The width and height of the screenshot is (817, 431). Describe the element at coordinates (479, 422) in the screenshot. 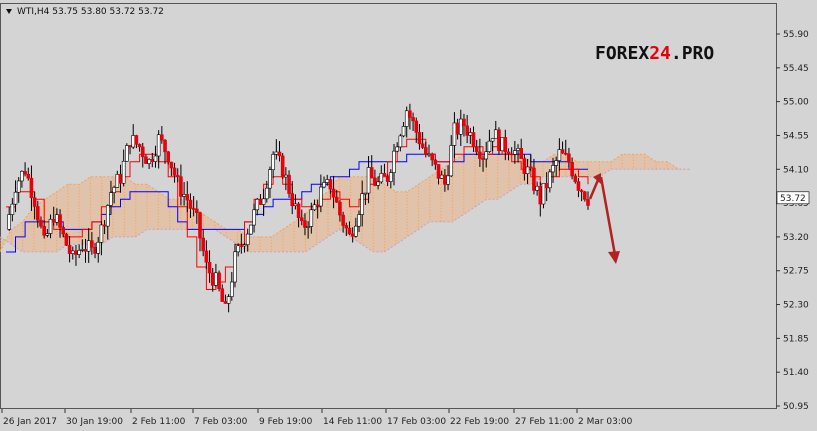

I see `x-tick-label: 22 Feb 19:00` at that location.